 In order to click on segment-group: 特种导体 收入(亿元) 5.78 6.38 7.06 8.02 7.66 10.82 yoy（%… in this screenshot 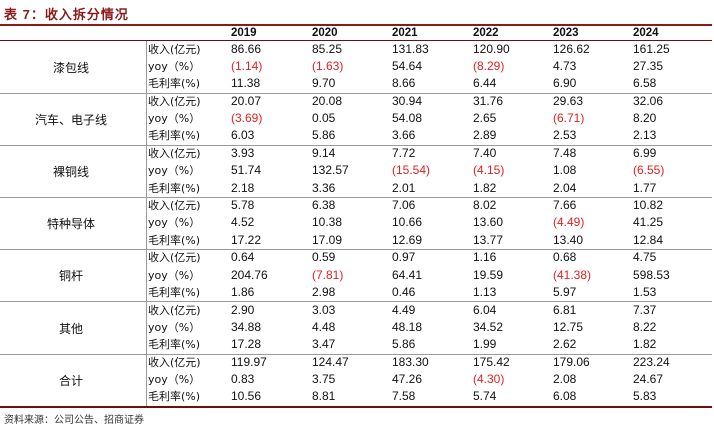, I will do `click(356, 224)`.